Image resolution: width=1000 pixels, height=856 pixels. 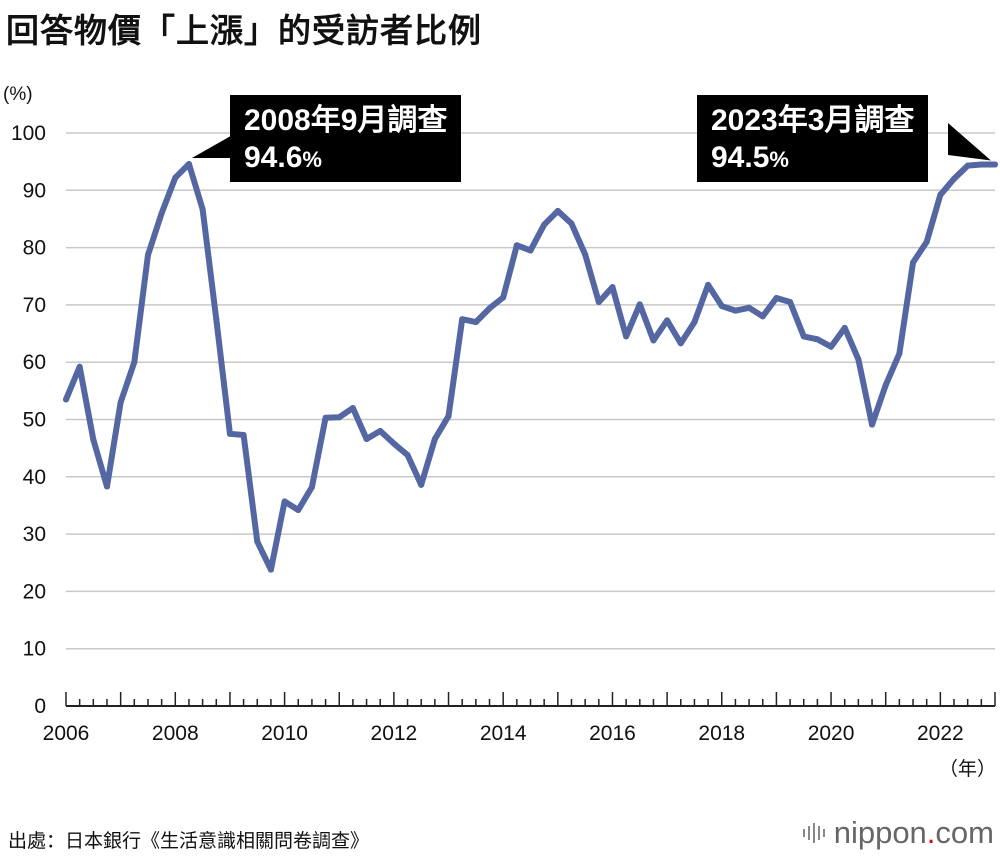 What do you see at coordinates (106, 486) in the screenshot?
I see `data-point-2006.75` at bounding box center [106, 486].